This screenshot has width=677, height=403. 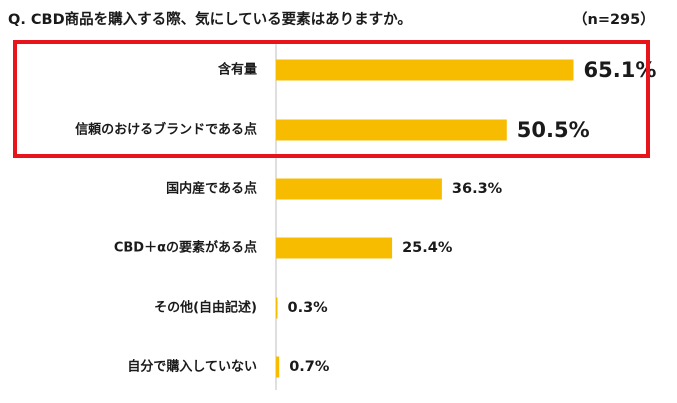 What do you see at coordinates (614, 20) in the screenshot?
I see `sample-size: （n=295）` at bounding box center [614, 20].